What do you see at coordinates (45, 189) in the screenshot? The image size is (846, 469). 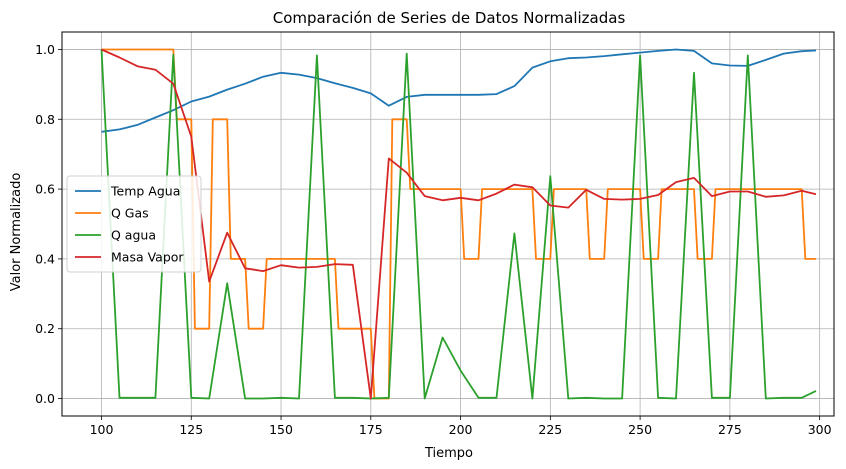 I see `y-tick-label: 0.6` at bounding box center [45, 189].